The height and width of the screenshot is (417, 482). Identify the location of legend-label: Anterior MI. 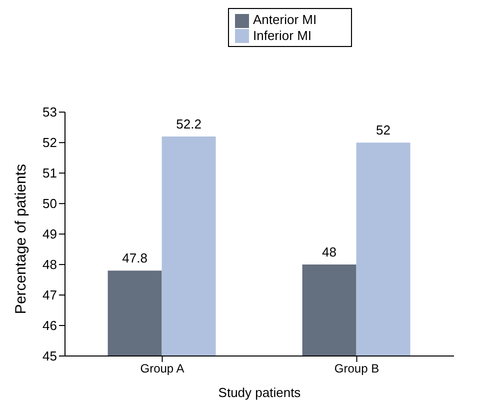
(285, 19).